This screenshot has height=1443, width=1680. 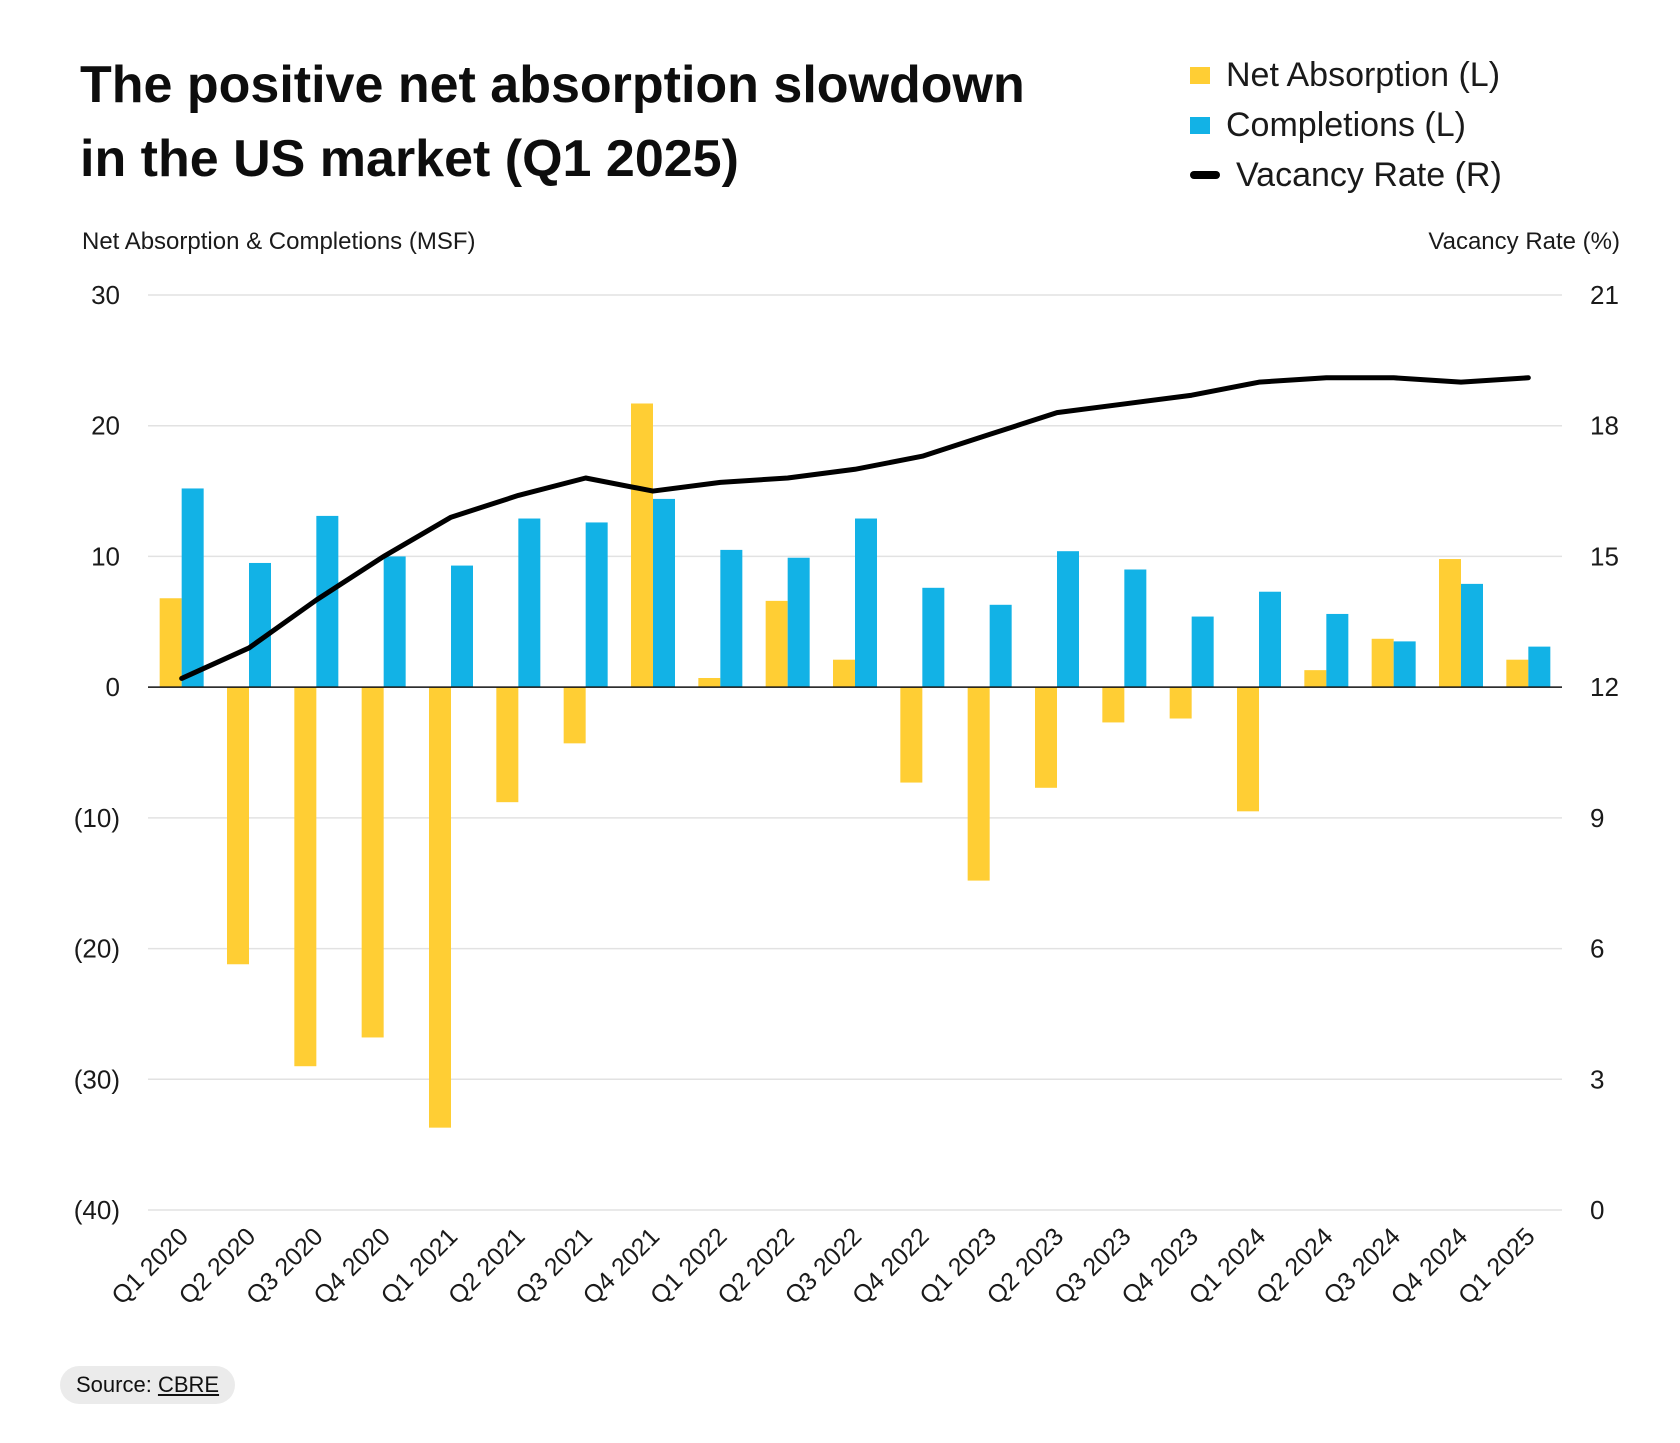 What do you see at coordinates (1524, 241) in the screenshot?
I see `right-axis-title: Vacancy Rate (%)` at bounding box center [1524, 241].